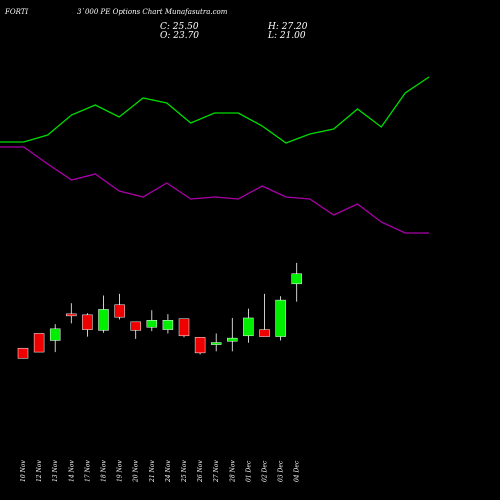 Image resolution: width=500 pixels, height=500 pixels. I want to click on x-tick-label: 17 Nov, so click(87, 471).